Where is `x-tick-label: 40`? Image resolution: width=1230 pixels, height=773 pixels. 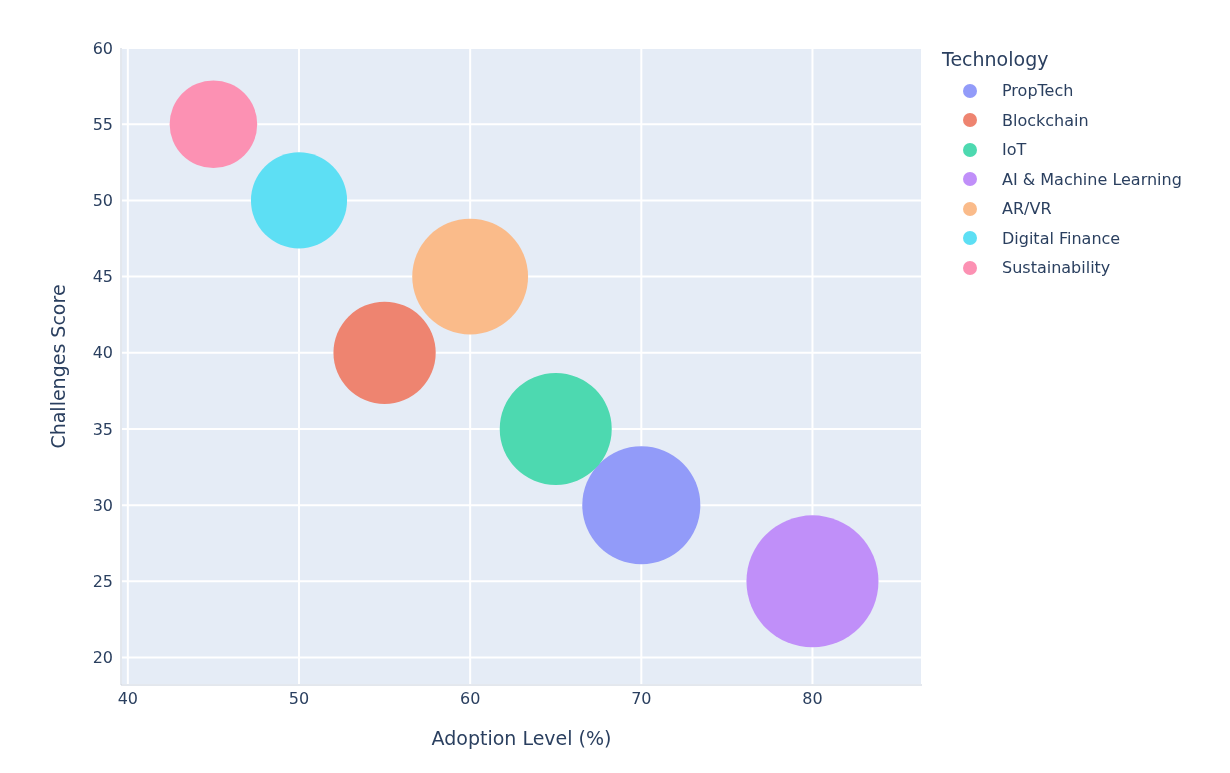
x-tick-label: 40 is located at coordinates (128, 699).